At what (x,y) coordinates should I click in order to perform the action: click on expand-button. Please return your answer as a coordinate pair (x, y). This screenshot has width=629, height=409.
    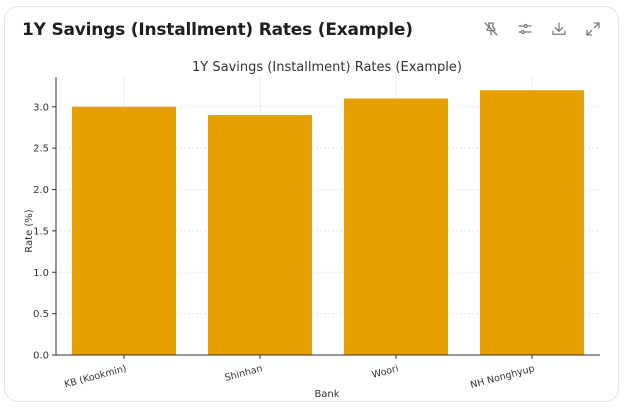
    Looking at the image, I should click on (593, 31).